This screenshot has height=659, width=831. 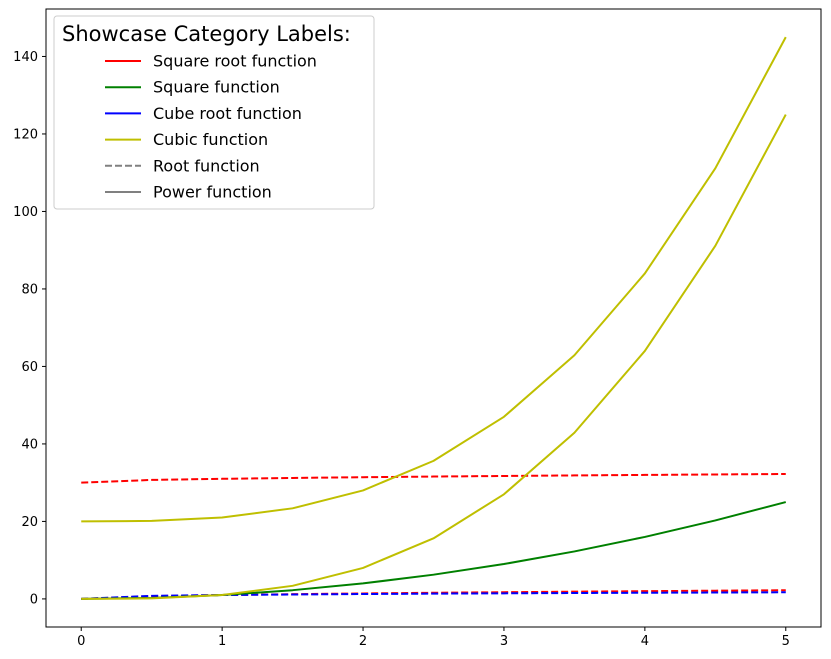 What do you see at coordinates (212, 192) in the screenshot?
I see `legend-label-5: Power function` at bounding box center [212, 192].